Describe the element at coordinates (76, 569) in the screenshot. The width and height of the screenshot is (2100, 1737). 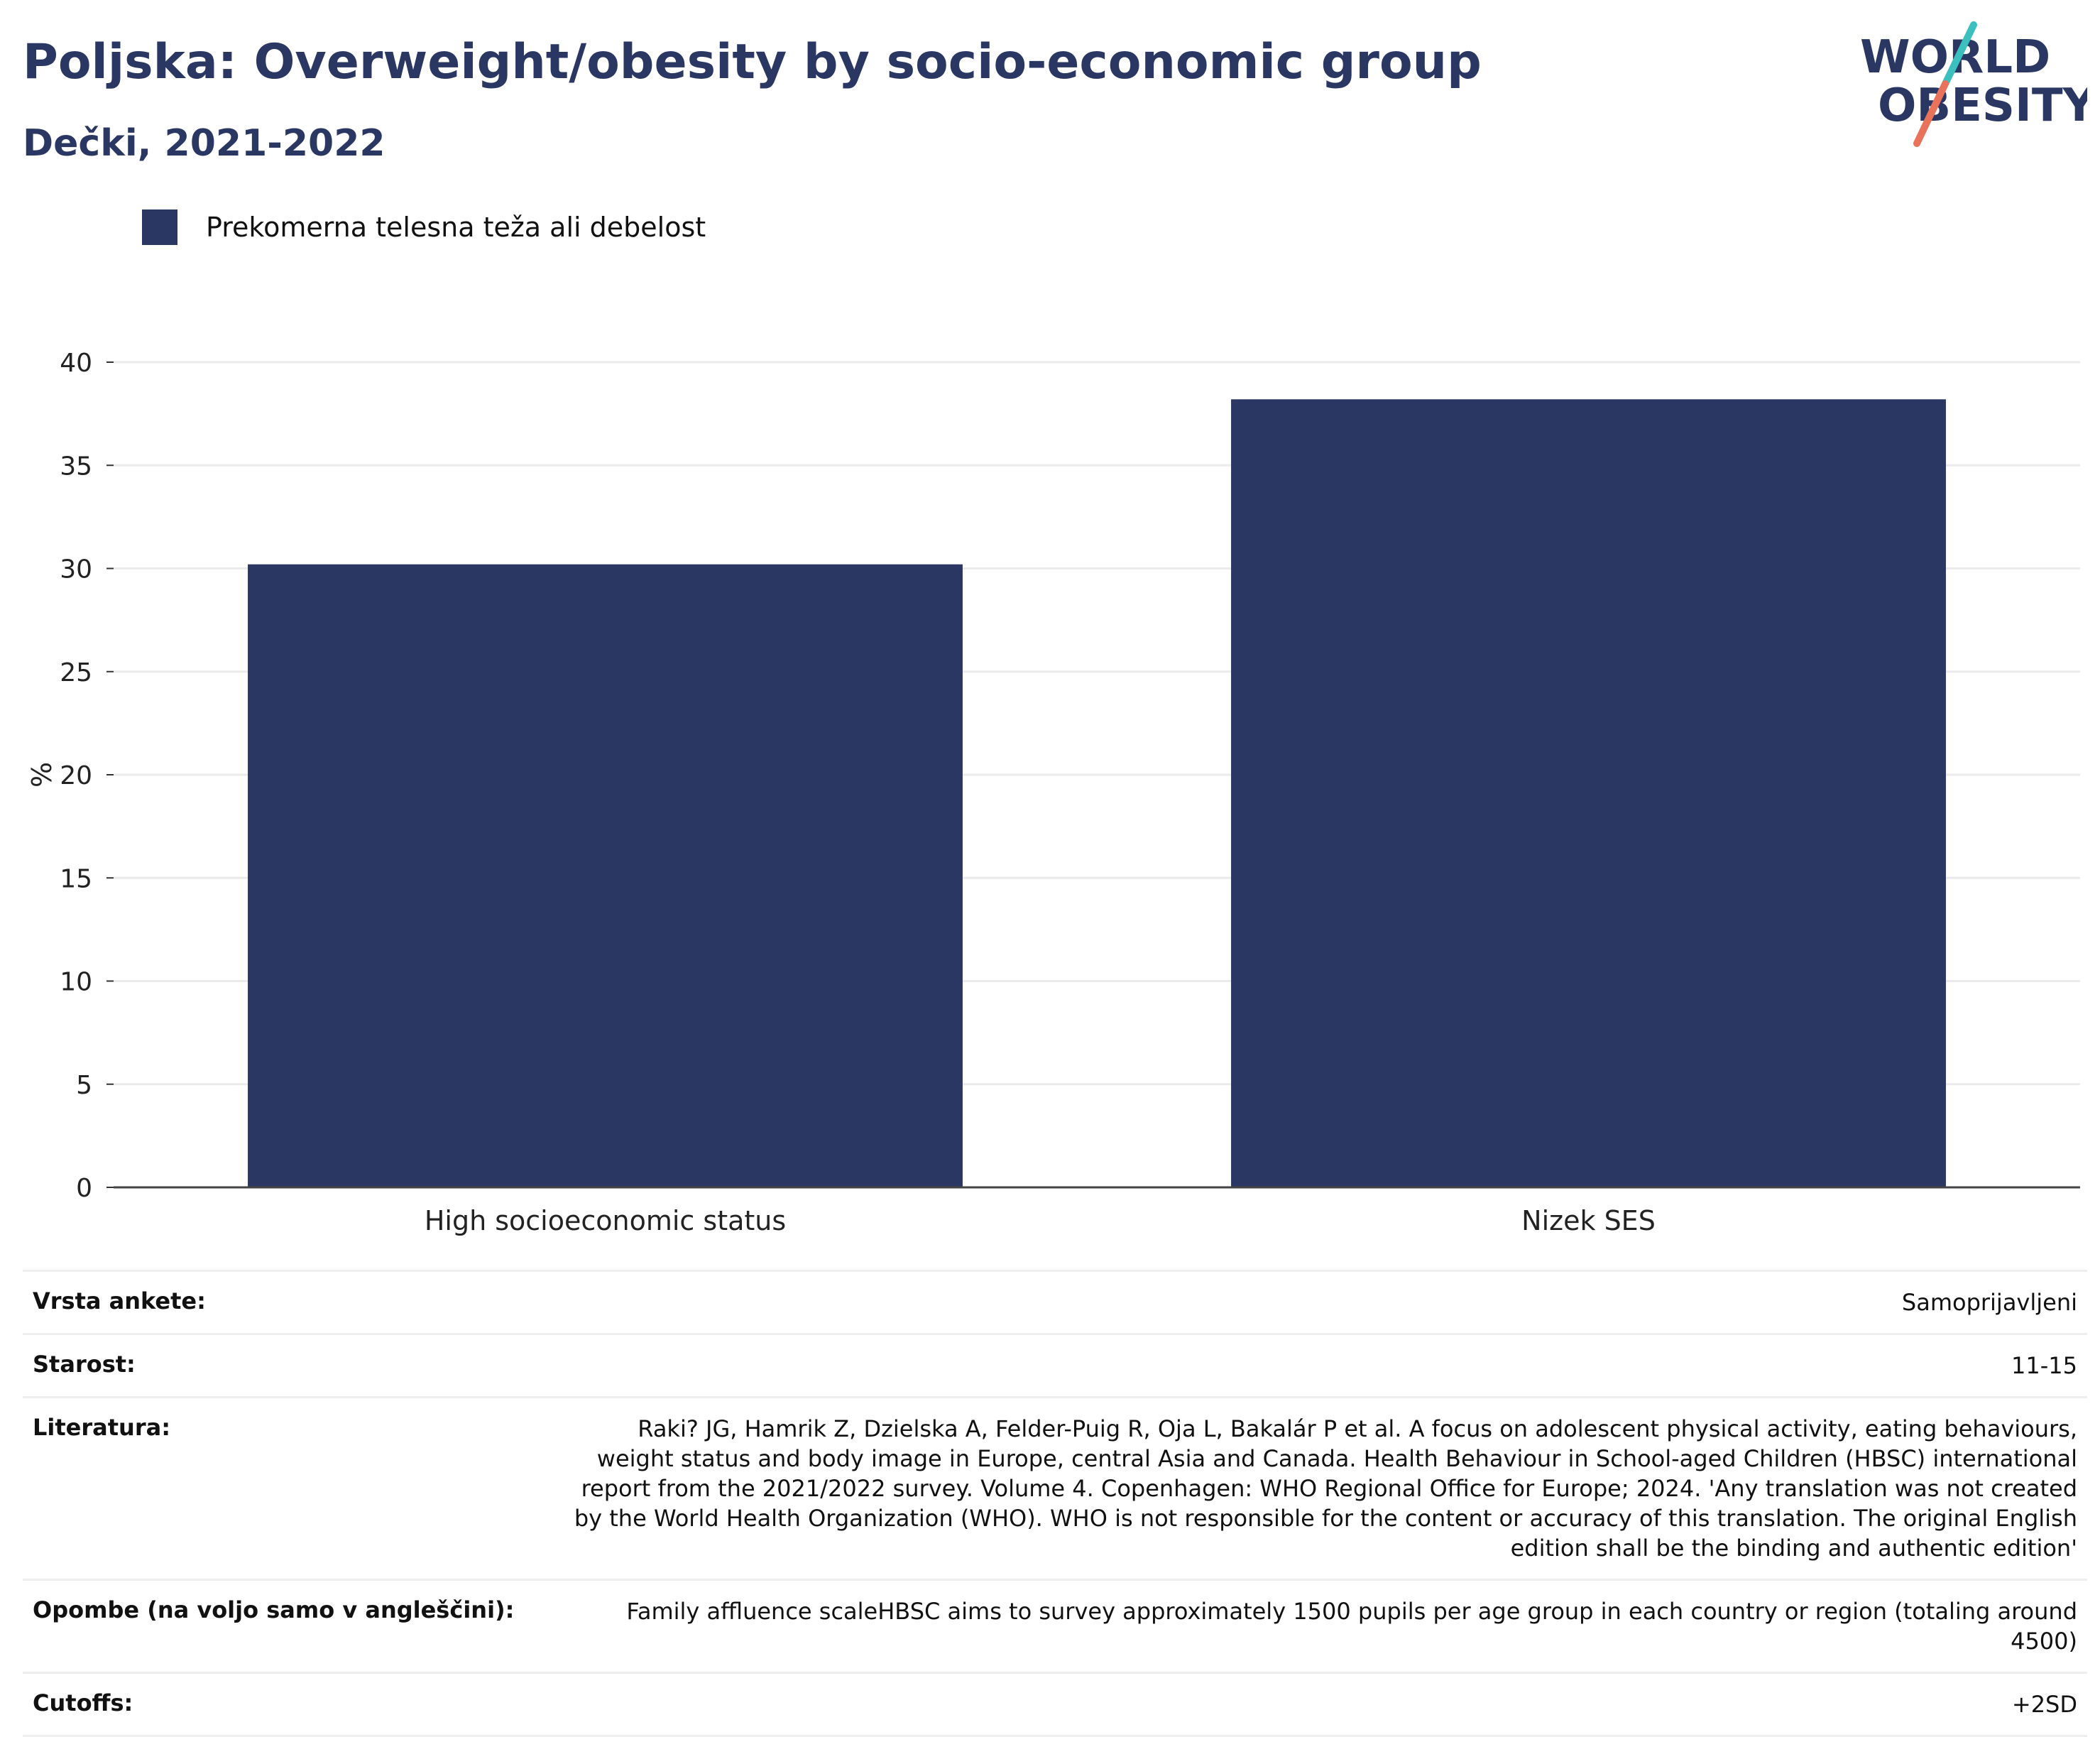
I see `y-tick-label: 30` at that location.